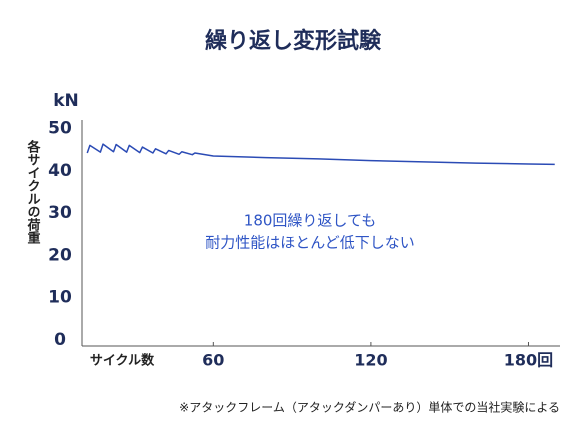  What do you see at coordinates (293, 41) in the screenshot?
I see `chart-title: 繰り返し変形試験` at bounding box center [293, 41].